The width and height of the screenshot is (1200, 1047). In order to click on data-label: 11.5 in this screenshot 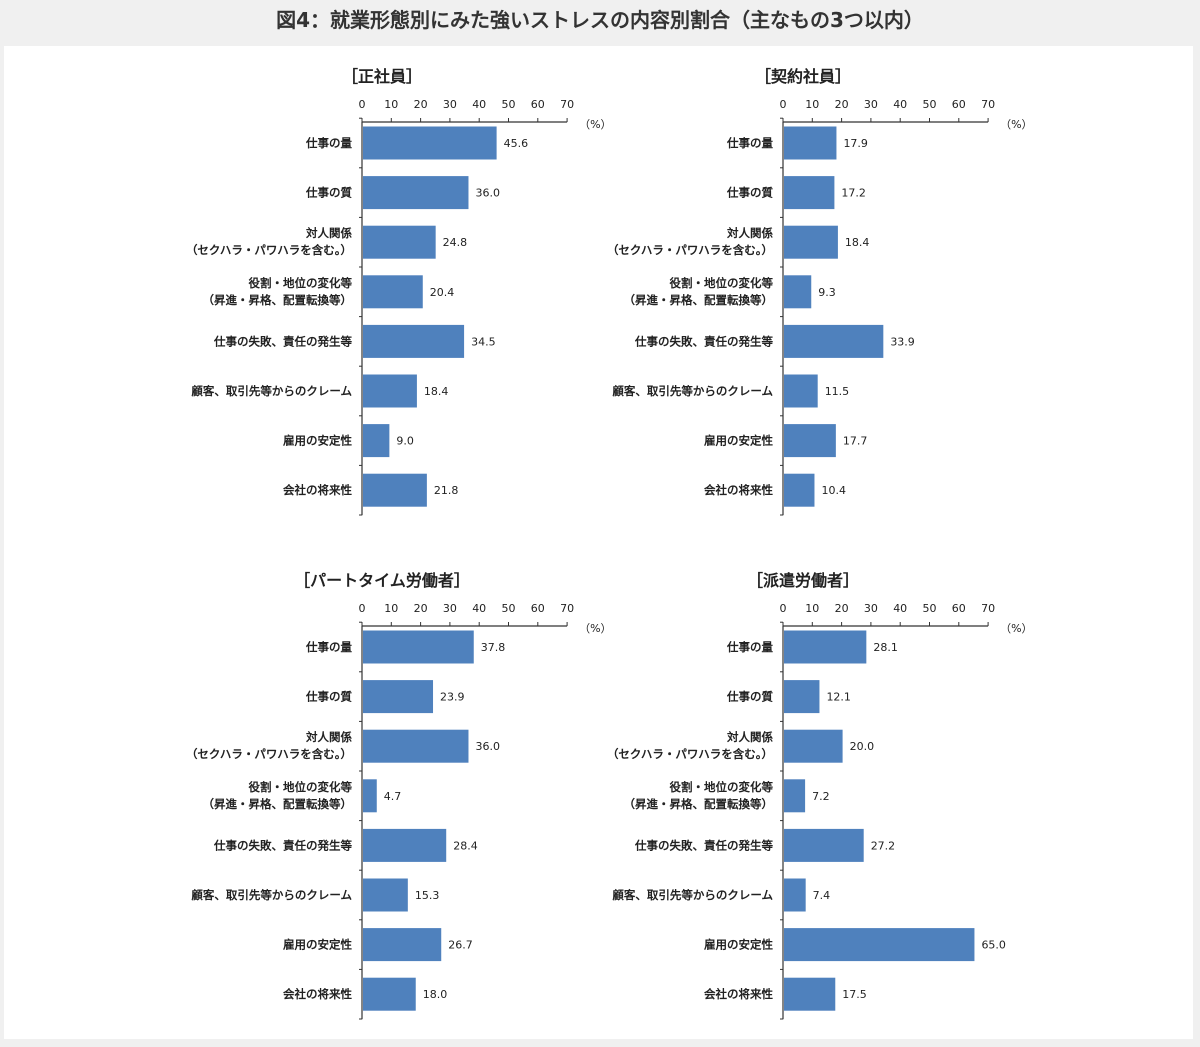, I will do `click(837, 391)`.